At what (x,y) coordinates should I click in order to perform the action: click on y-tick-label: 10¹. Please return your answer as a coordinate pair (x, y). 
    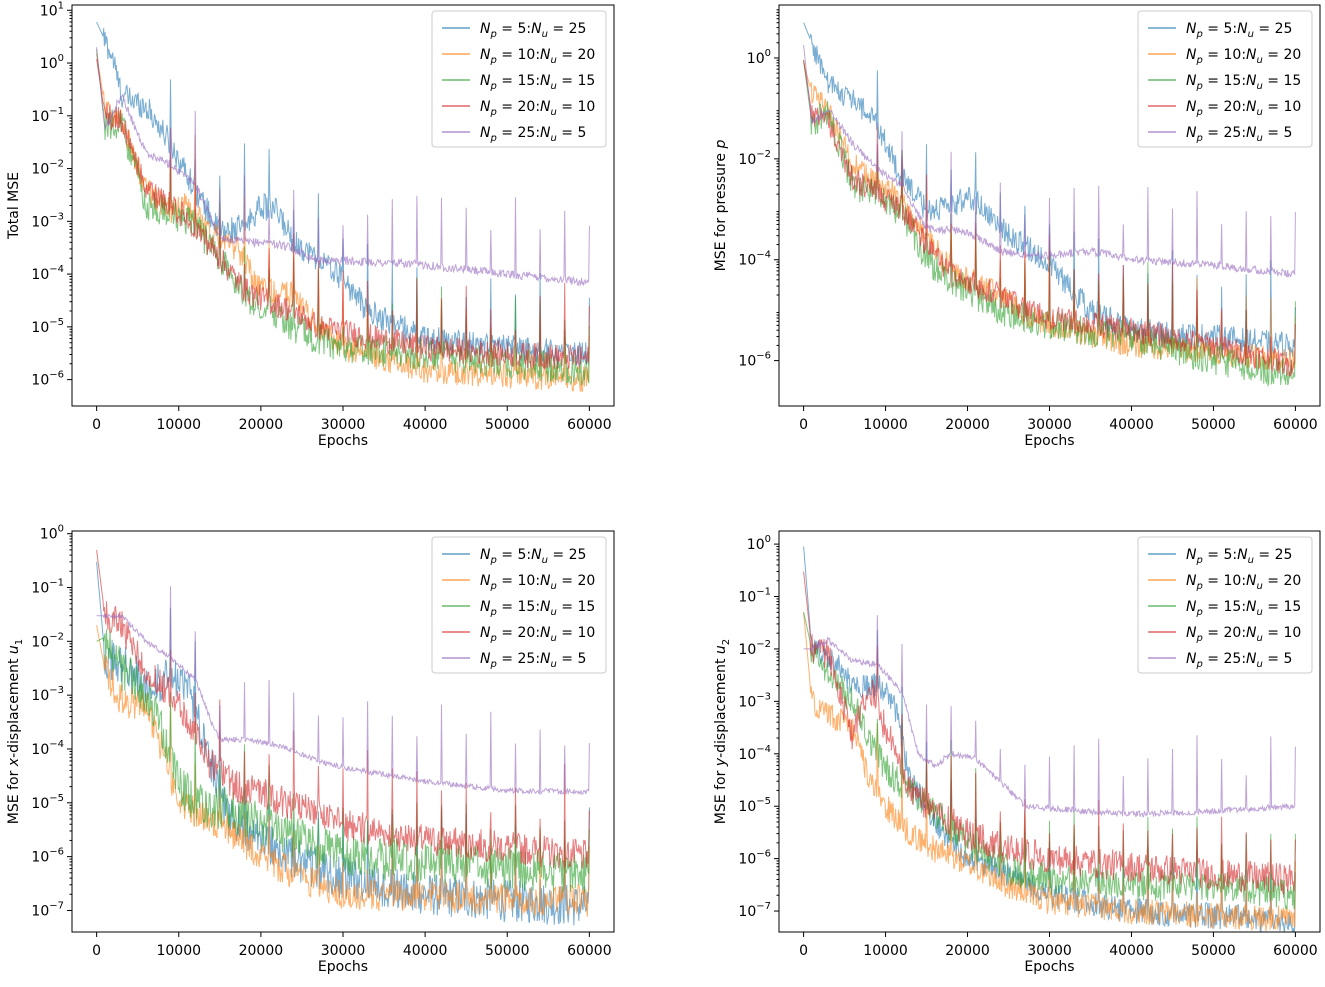
    Looking at the image, I should click on (52, 9).